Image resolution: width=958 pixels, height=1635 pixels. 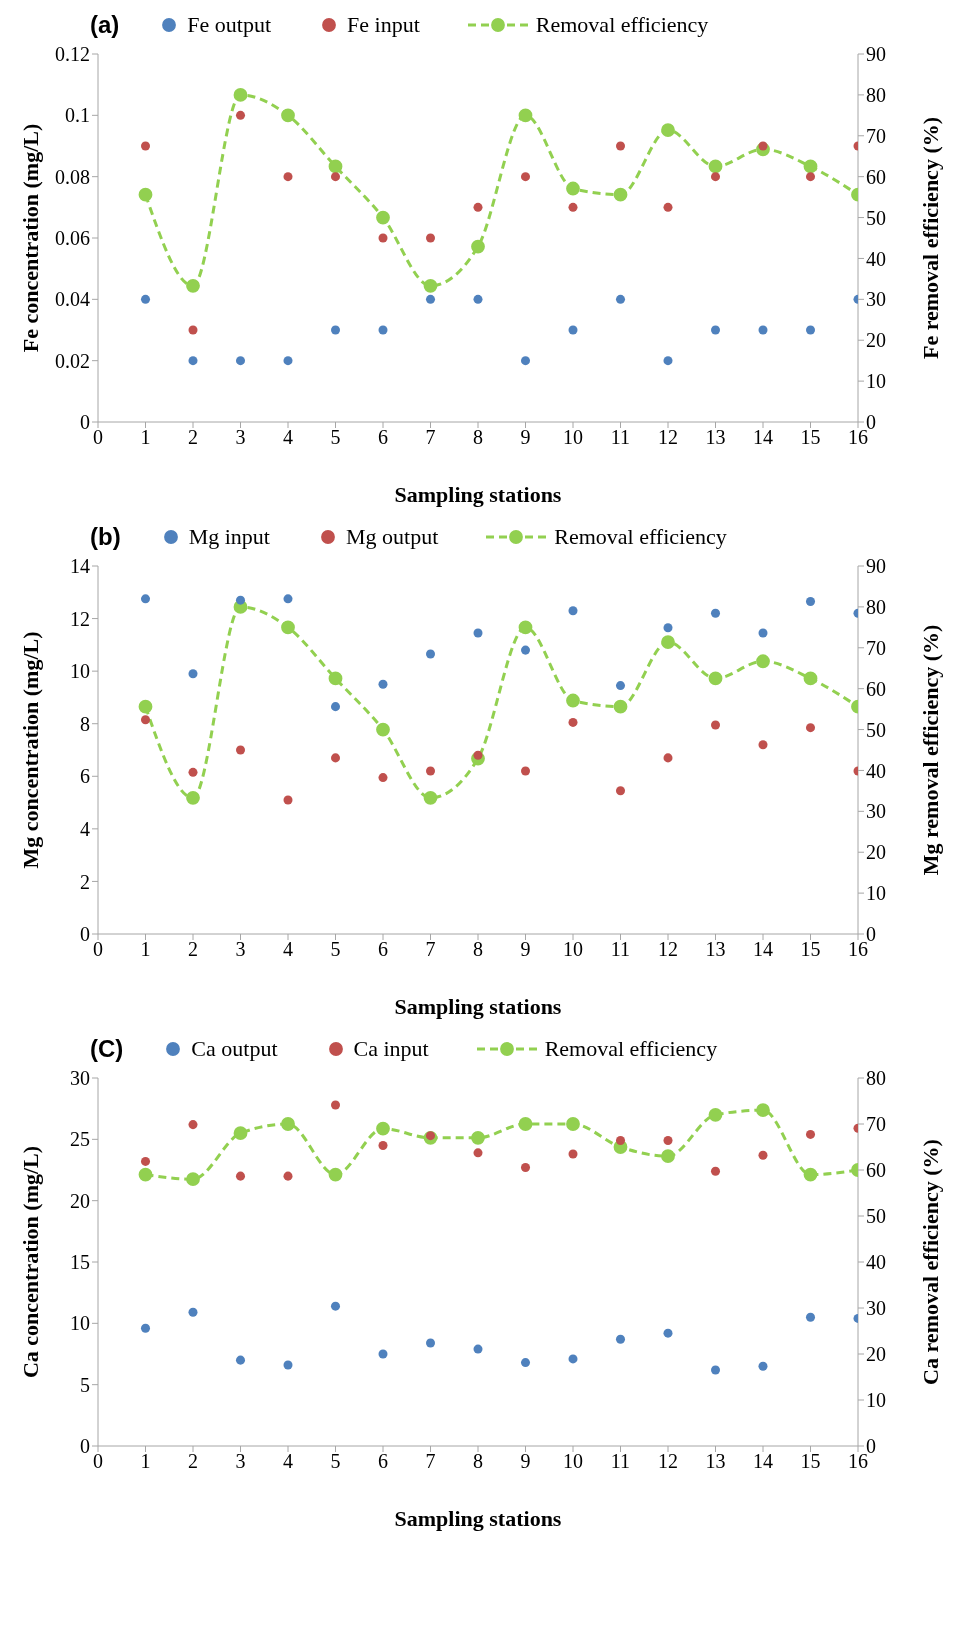 I want to click on chart-title: (a), so click(x=105, y=25).